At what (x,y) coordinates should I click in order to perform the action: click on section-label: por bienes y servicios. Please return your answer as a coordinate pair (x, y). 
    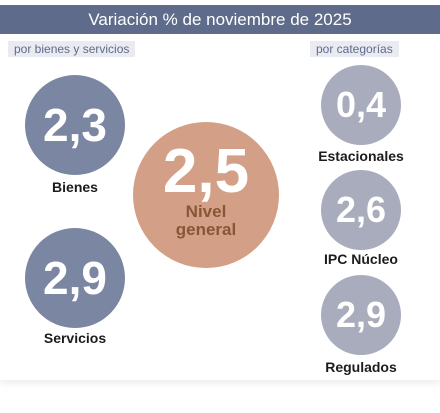
    Looking at the image, I should click on (72, 49).